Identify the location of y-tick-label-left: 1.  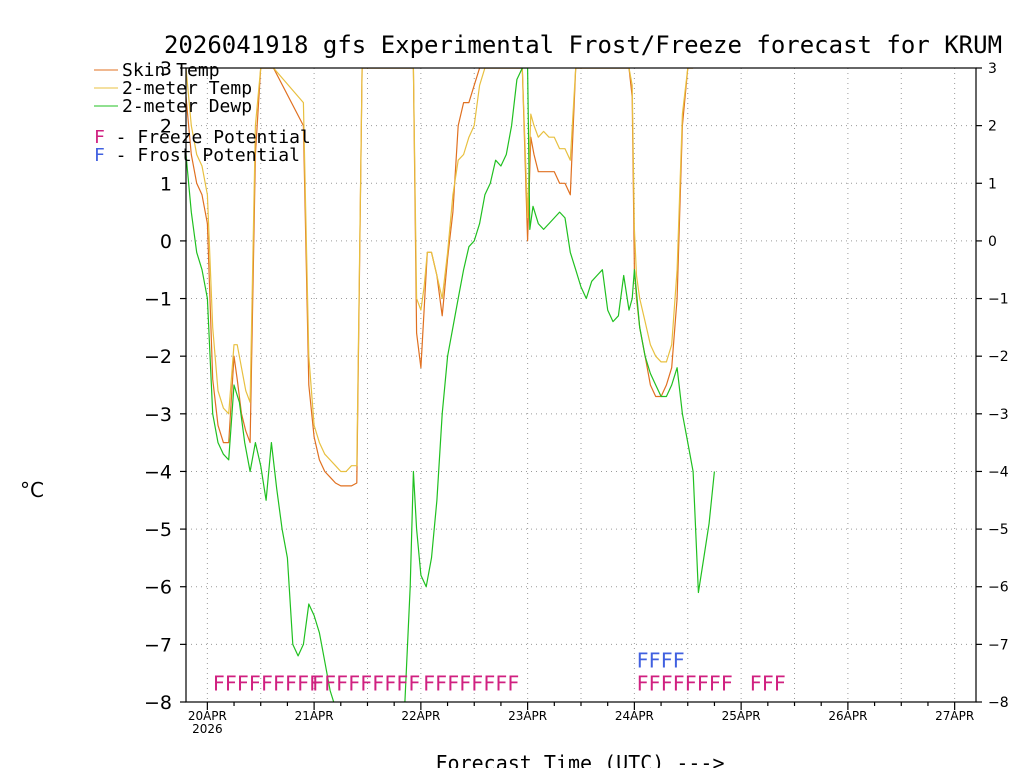
(166, 184).